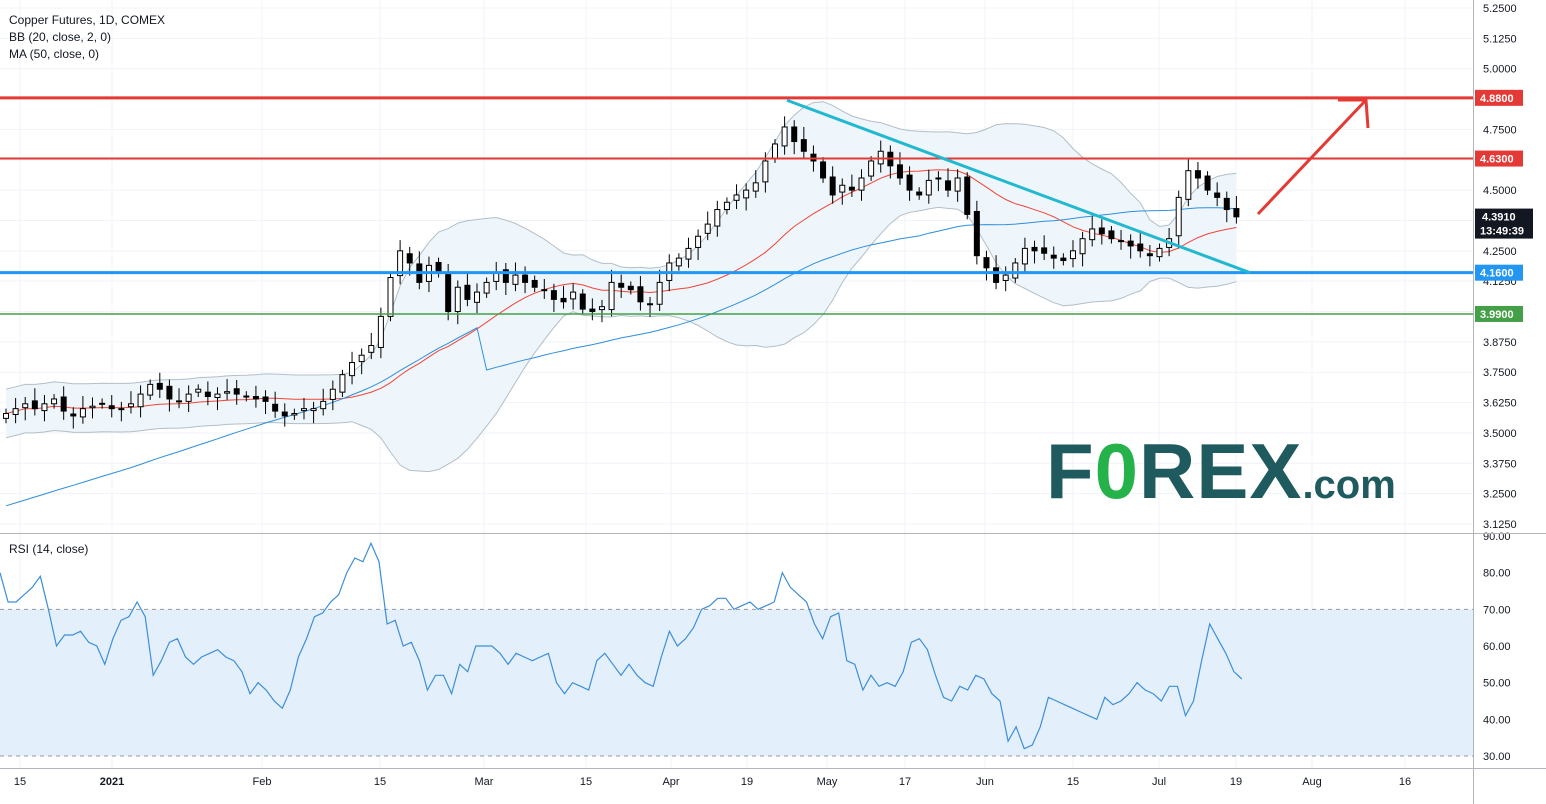  Describe the element at coordinates (60, 37) in the screenshot. I see `bb-indicator-label: BB (20, close, 2, 0)` at that location.